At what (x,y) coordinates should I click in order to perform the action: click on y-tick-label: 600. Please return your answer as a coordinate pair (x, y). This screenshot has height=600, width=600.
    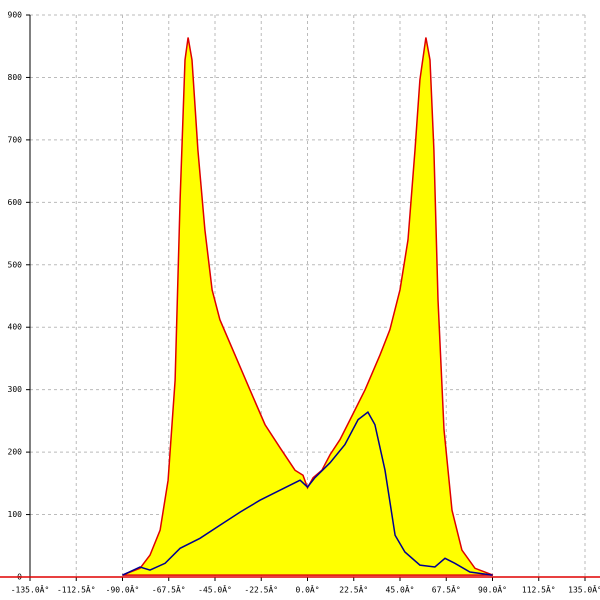
    Looking at the image, I should click on (15, 202).